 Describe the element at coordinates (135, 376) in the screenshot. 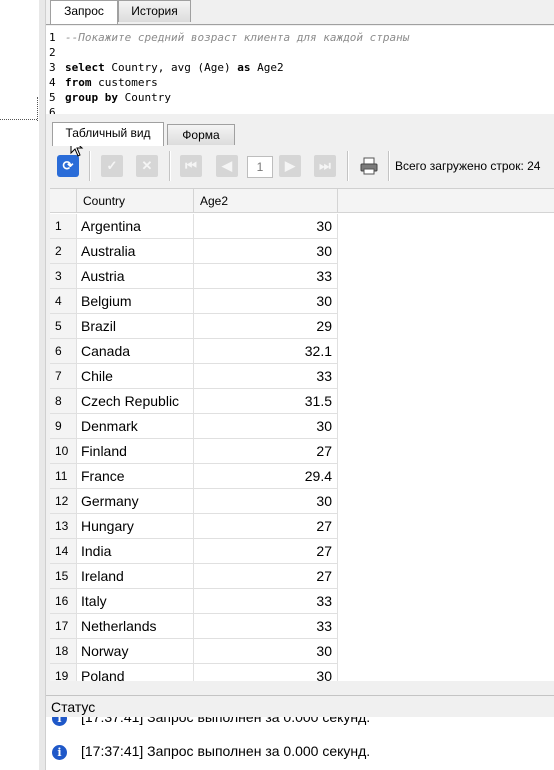

I see `cell-country: Chile` at that location.